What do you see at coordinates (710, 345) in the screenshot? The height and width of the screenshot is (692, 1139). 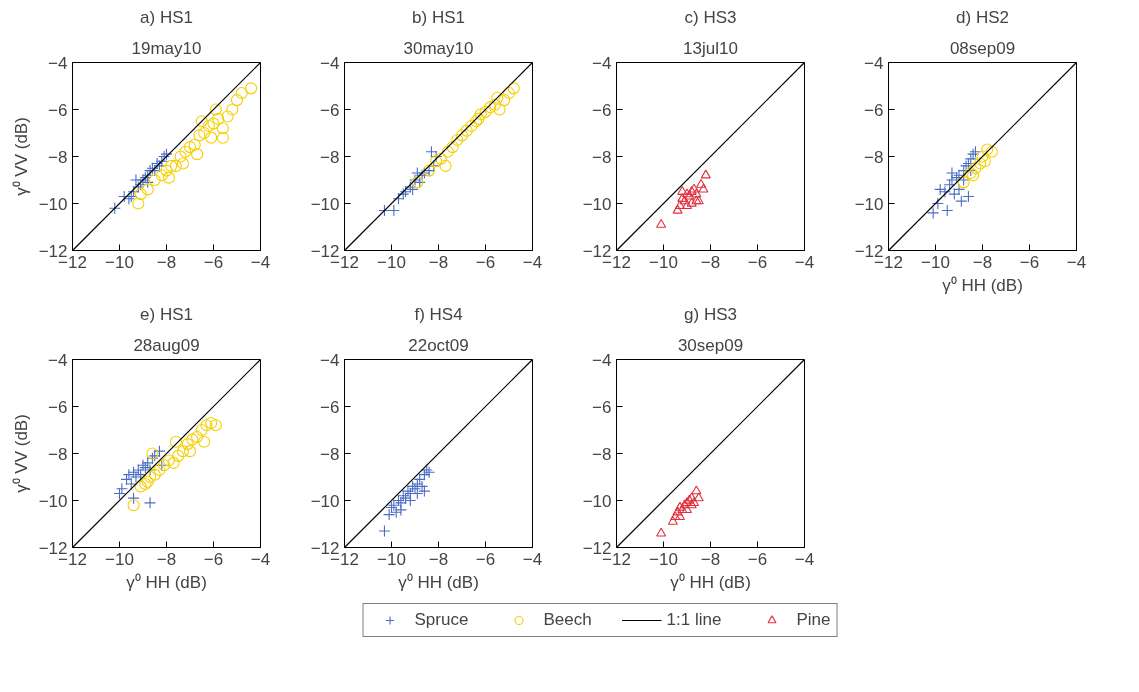 I see `chart-subtitle: 30sep09` at bounding box center [710, 345].